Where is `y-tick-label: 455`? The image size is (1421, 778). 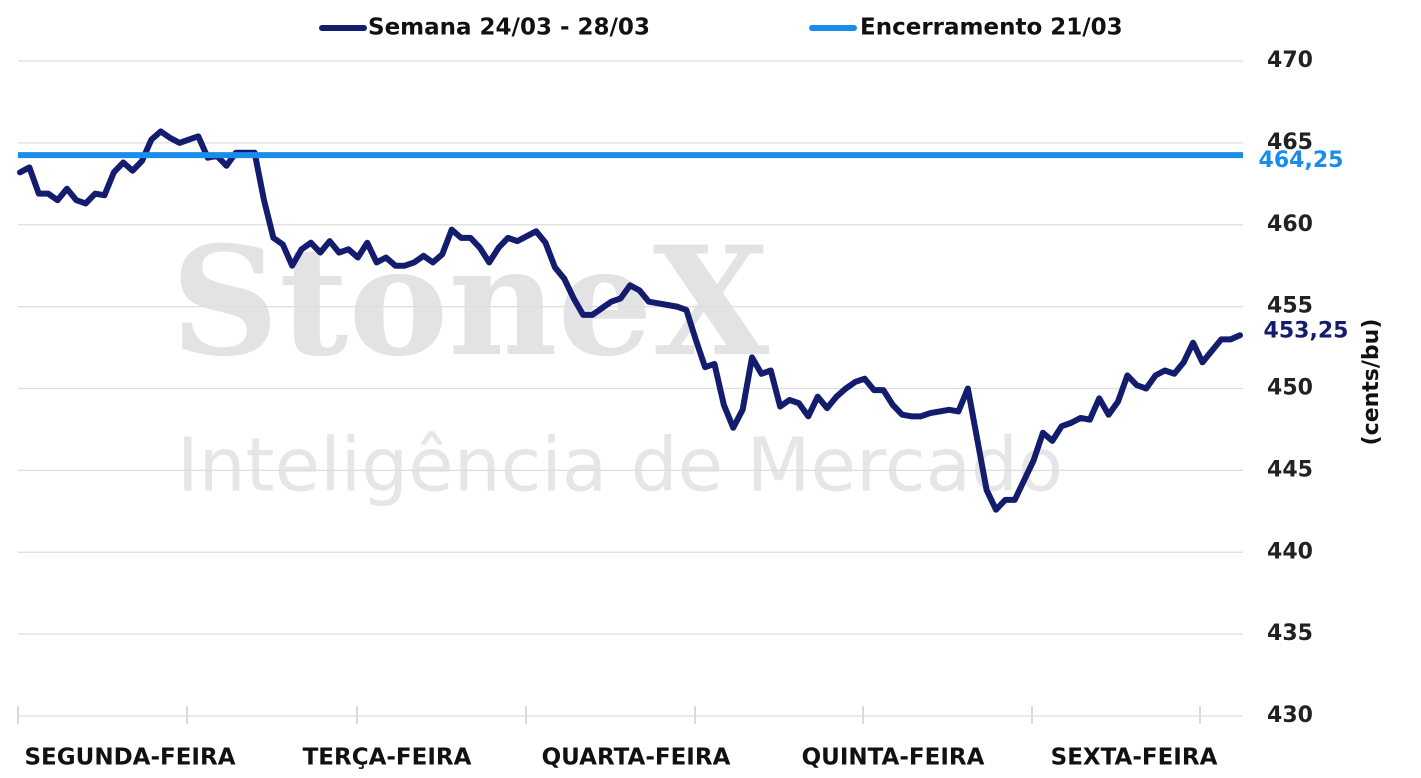 y-tick-label: 455 is located at coordinates (1290, 306).